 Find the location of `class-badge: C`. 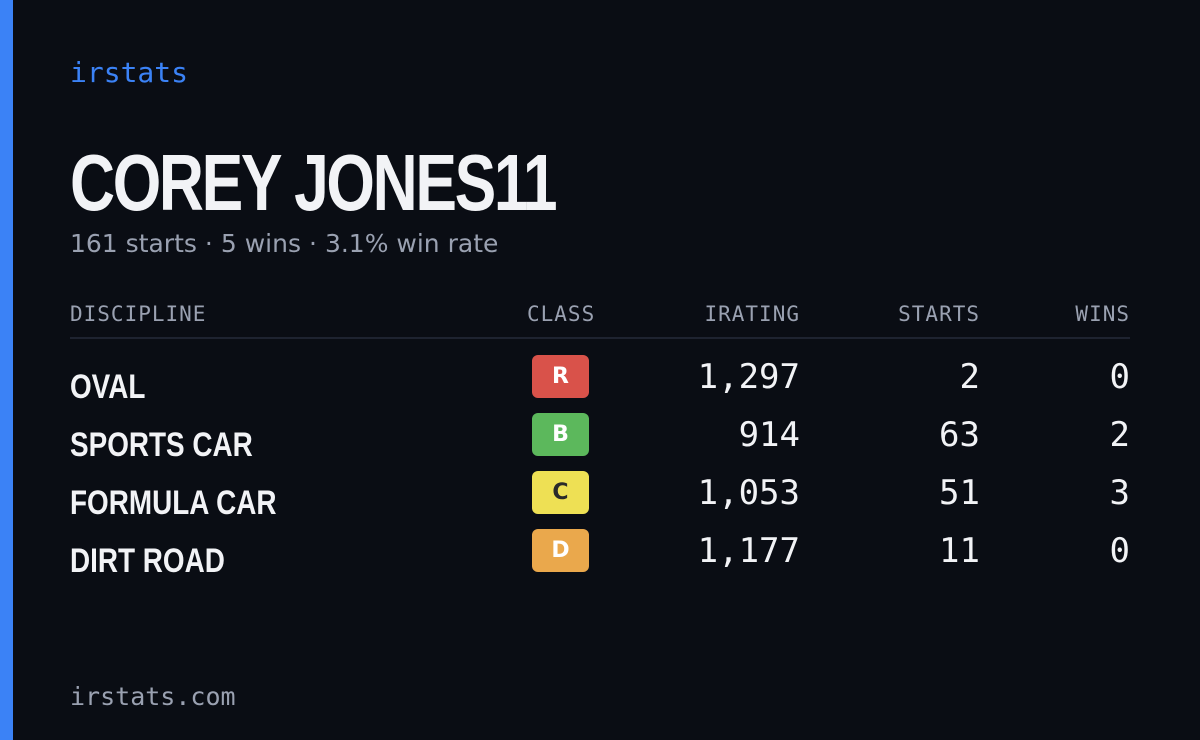

class-badge: C is located at coordinates (560, 492).